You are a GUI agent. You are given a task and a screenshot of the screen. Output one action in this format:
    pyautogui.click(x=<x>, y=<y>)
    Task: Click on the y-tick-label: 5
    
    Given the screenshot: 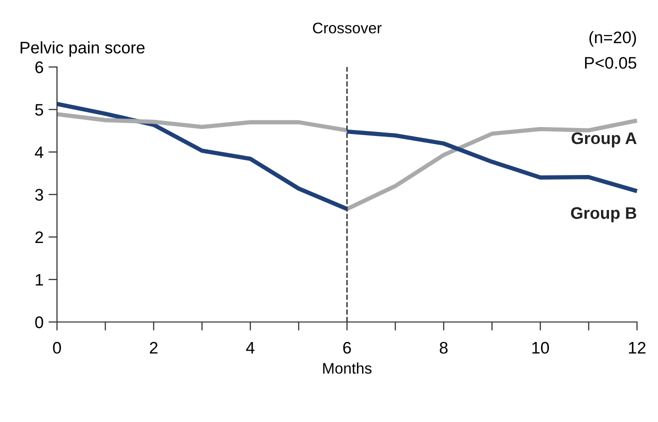 What is the action you would take?
    pyautogui.click(x=39, y=110)
    